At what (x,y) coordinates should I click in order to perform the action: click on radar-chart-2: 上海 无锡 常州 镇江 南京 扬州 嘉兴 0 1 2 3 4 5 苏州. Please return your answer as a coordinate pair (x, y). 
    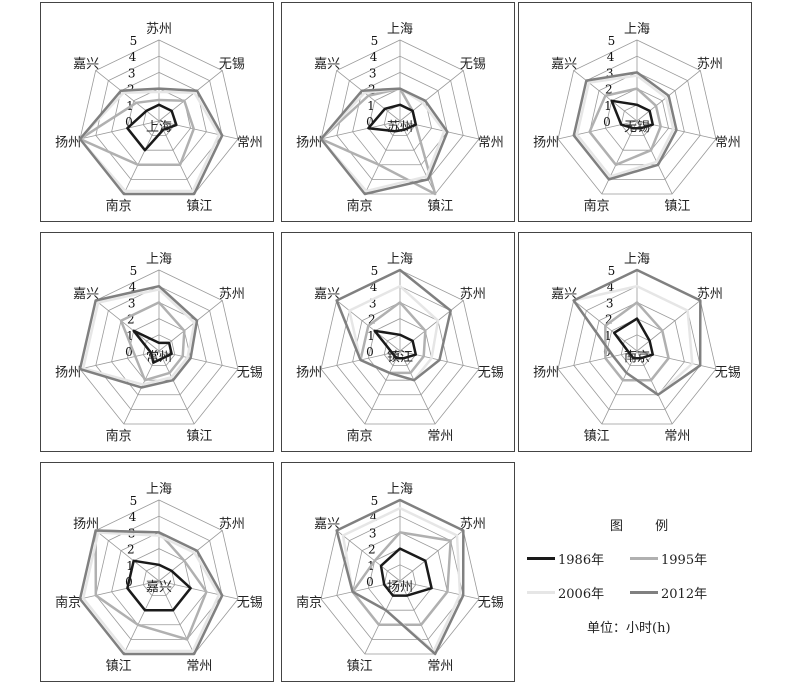
    Looking at the image, I should click on (398, 112).